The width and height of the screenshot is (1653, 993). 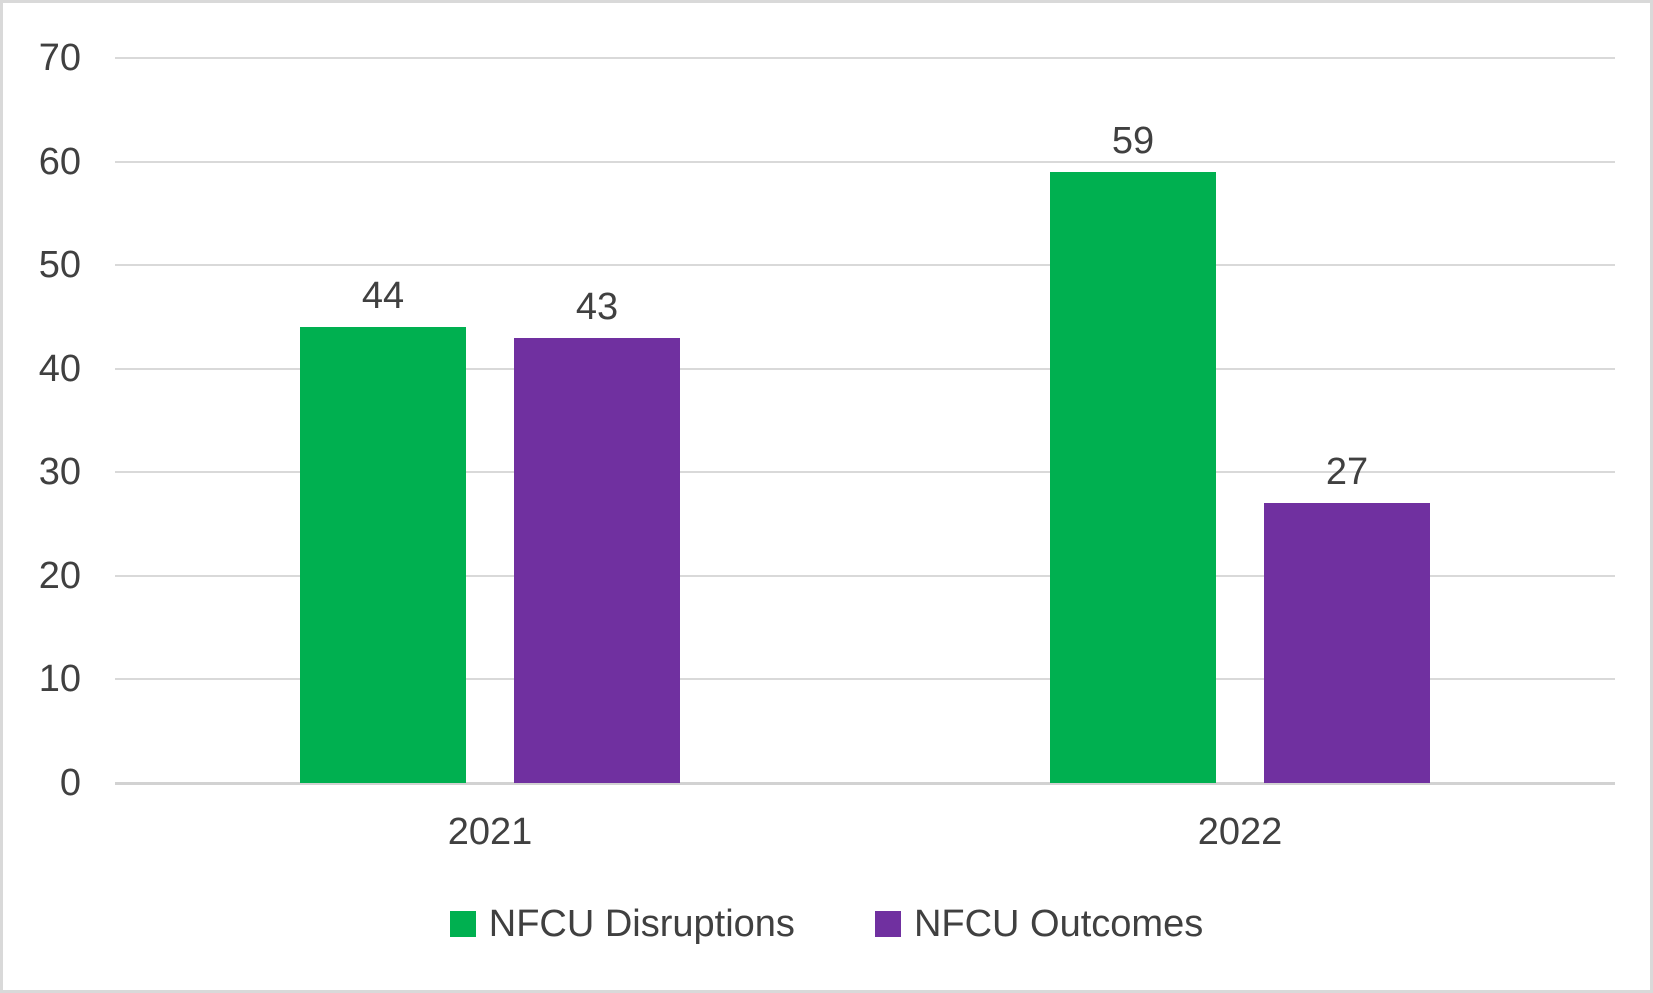 What do you see at coordinates (383, 530) in the screenshot?
I see `bar-nfcu-disruptions-2021: 44` at bounding box center [383, 530].